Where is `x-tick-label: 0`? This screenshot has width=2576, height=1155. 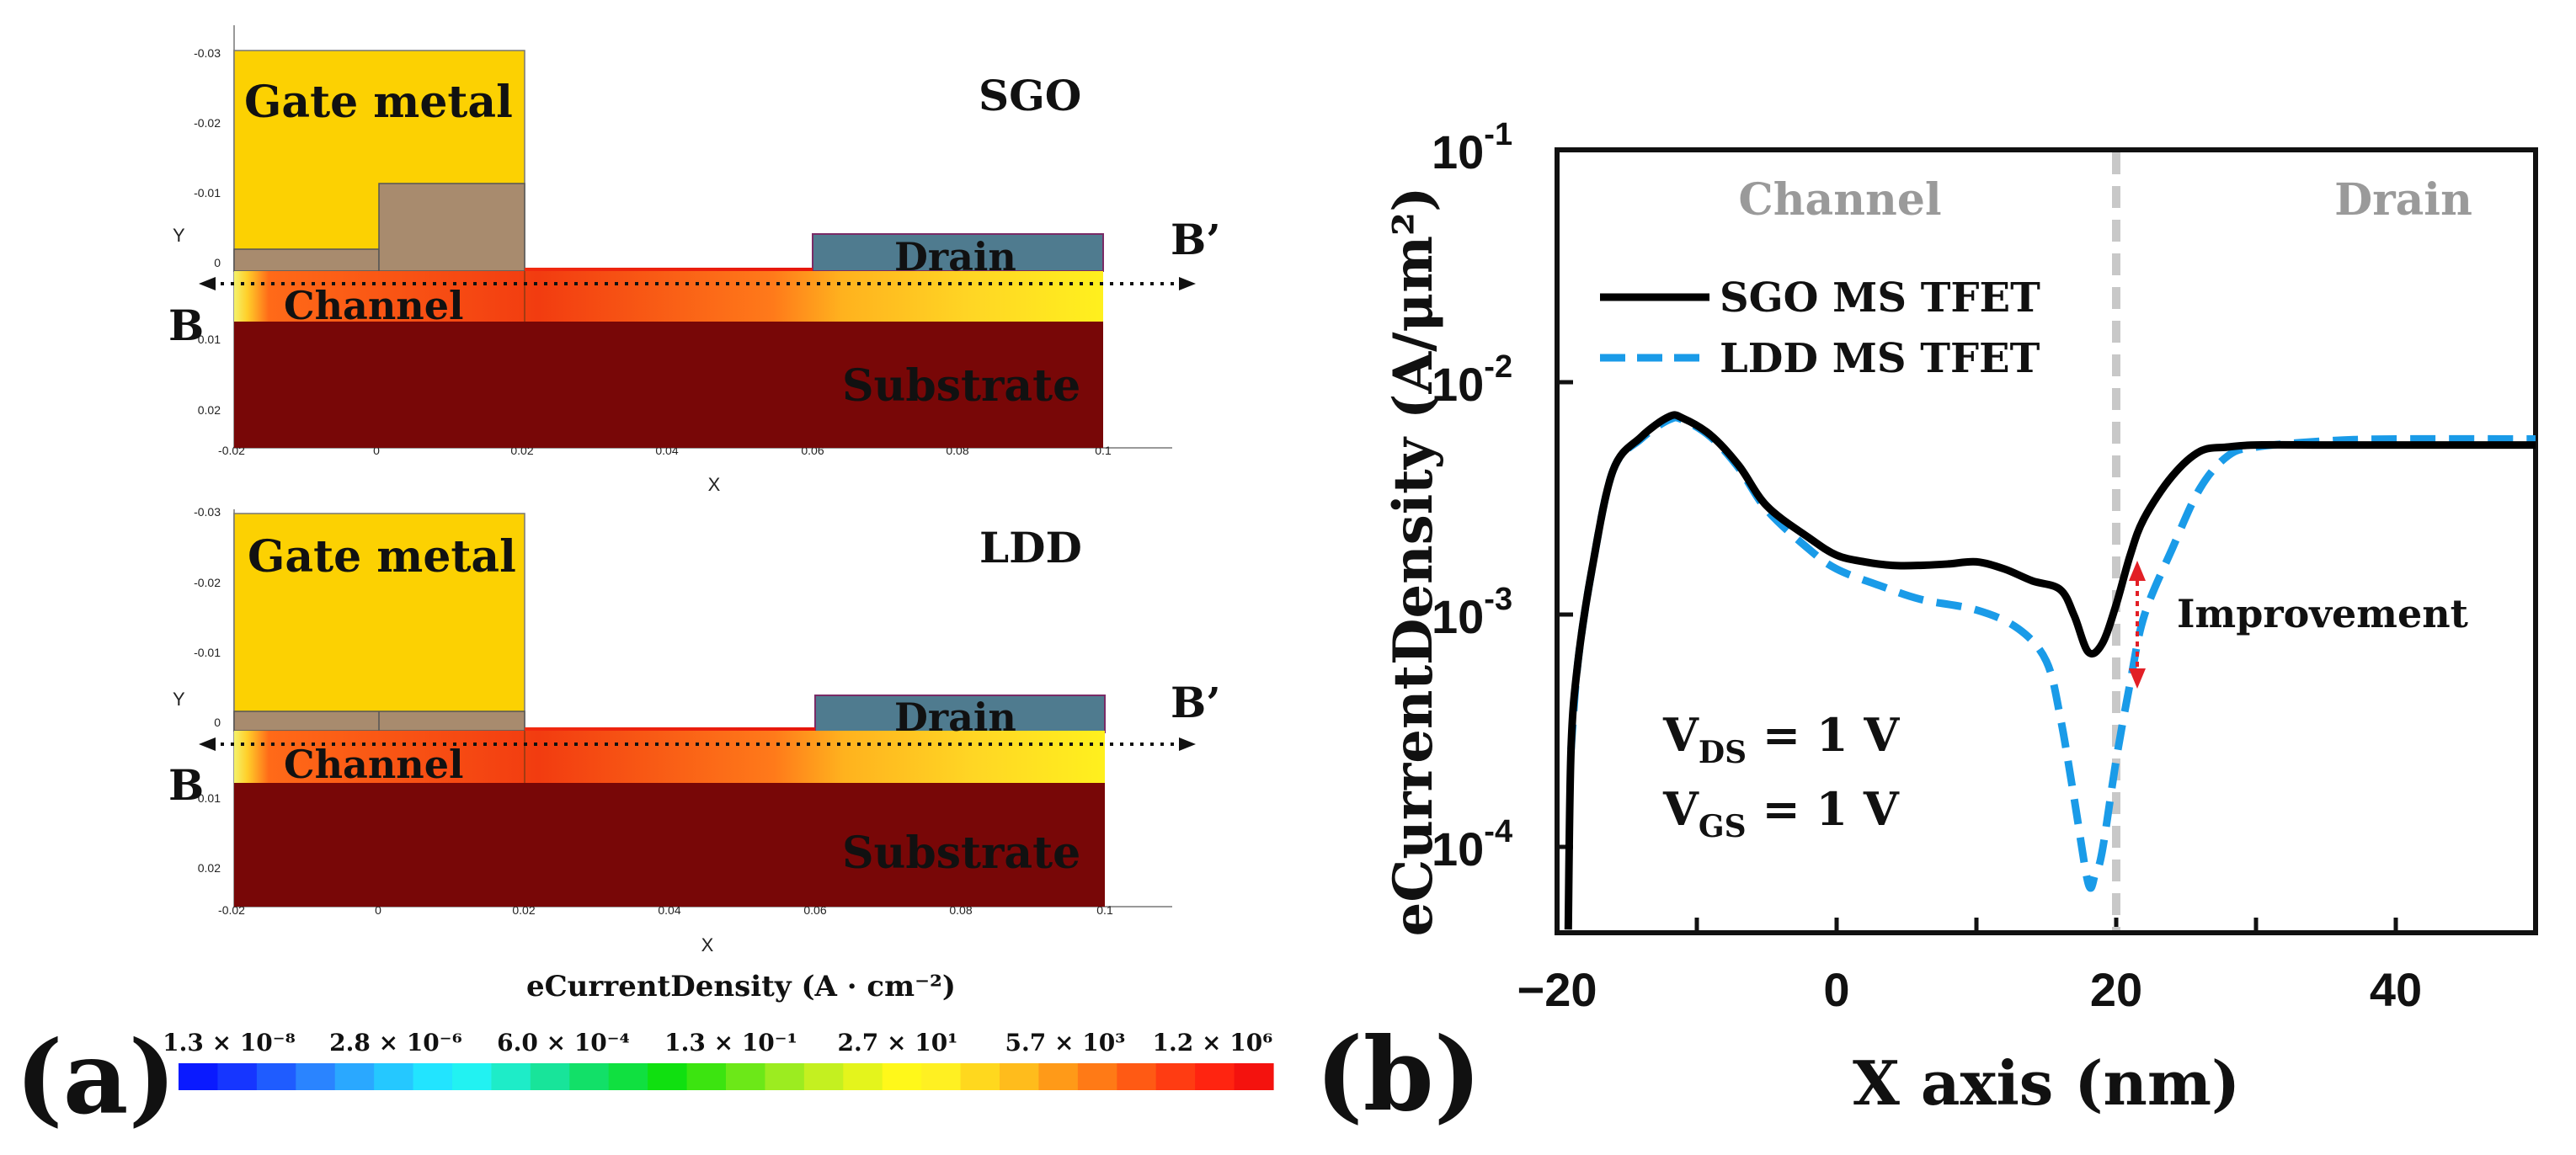 x-tick-label: 0 is located at coordinates (1836, 990).